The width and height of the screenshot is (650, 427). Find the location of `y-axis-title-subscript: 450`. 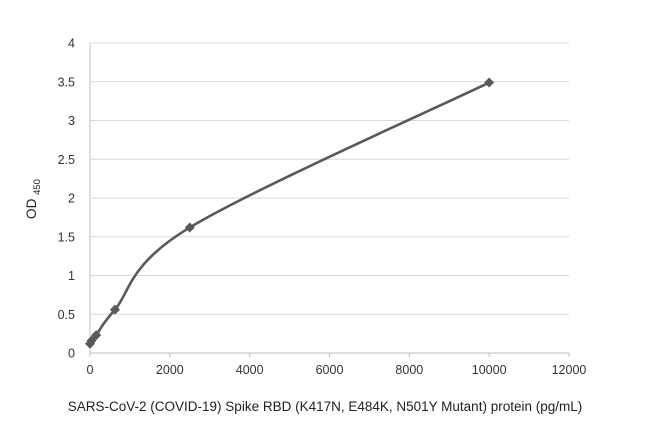

y-axis-title-subscript: 450 is located at coordinates (37, 187).